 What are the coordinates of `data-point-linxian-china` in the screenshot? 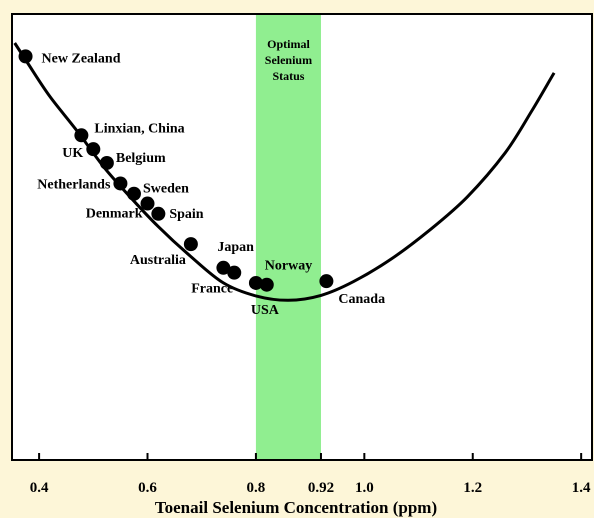 It's located at (81, 135).